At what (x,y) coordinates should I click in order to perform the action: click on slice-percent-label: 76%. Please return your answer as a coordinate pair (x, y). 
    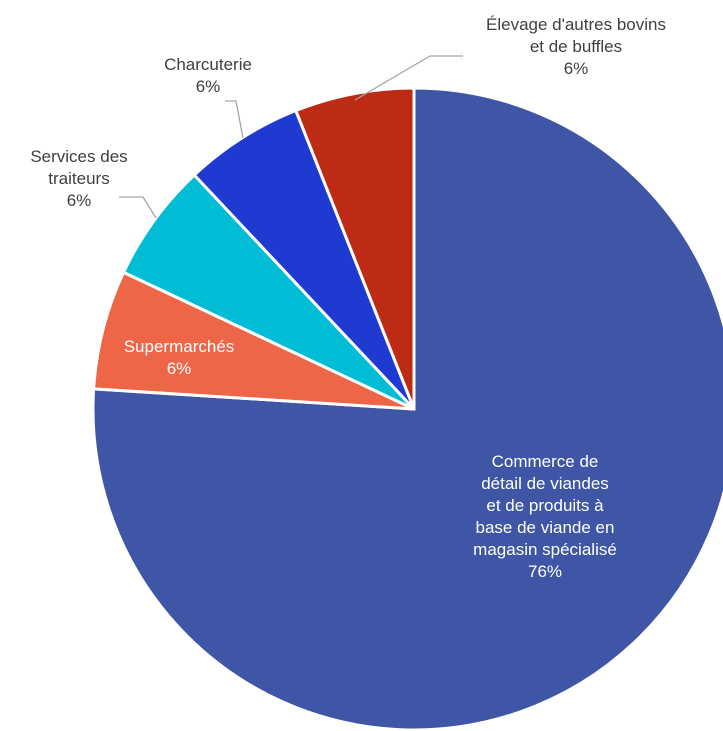
    Looking at the image, I should click on (545, 571).